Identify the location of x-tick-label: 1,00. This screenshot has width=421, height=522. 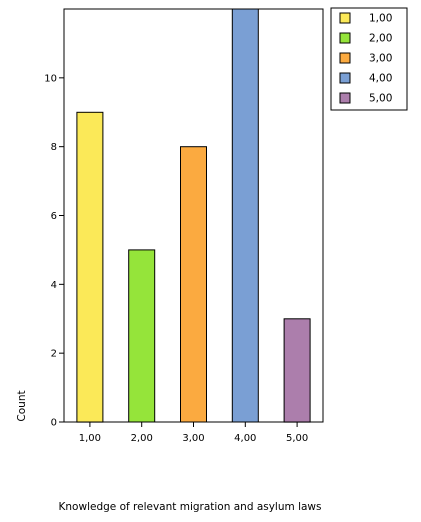
(90, 438).